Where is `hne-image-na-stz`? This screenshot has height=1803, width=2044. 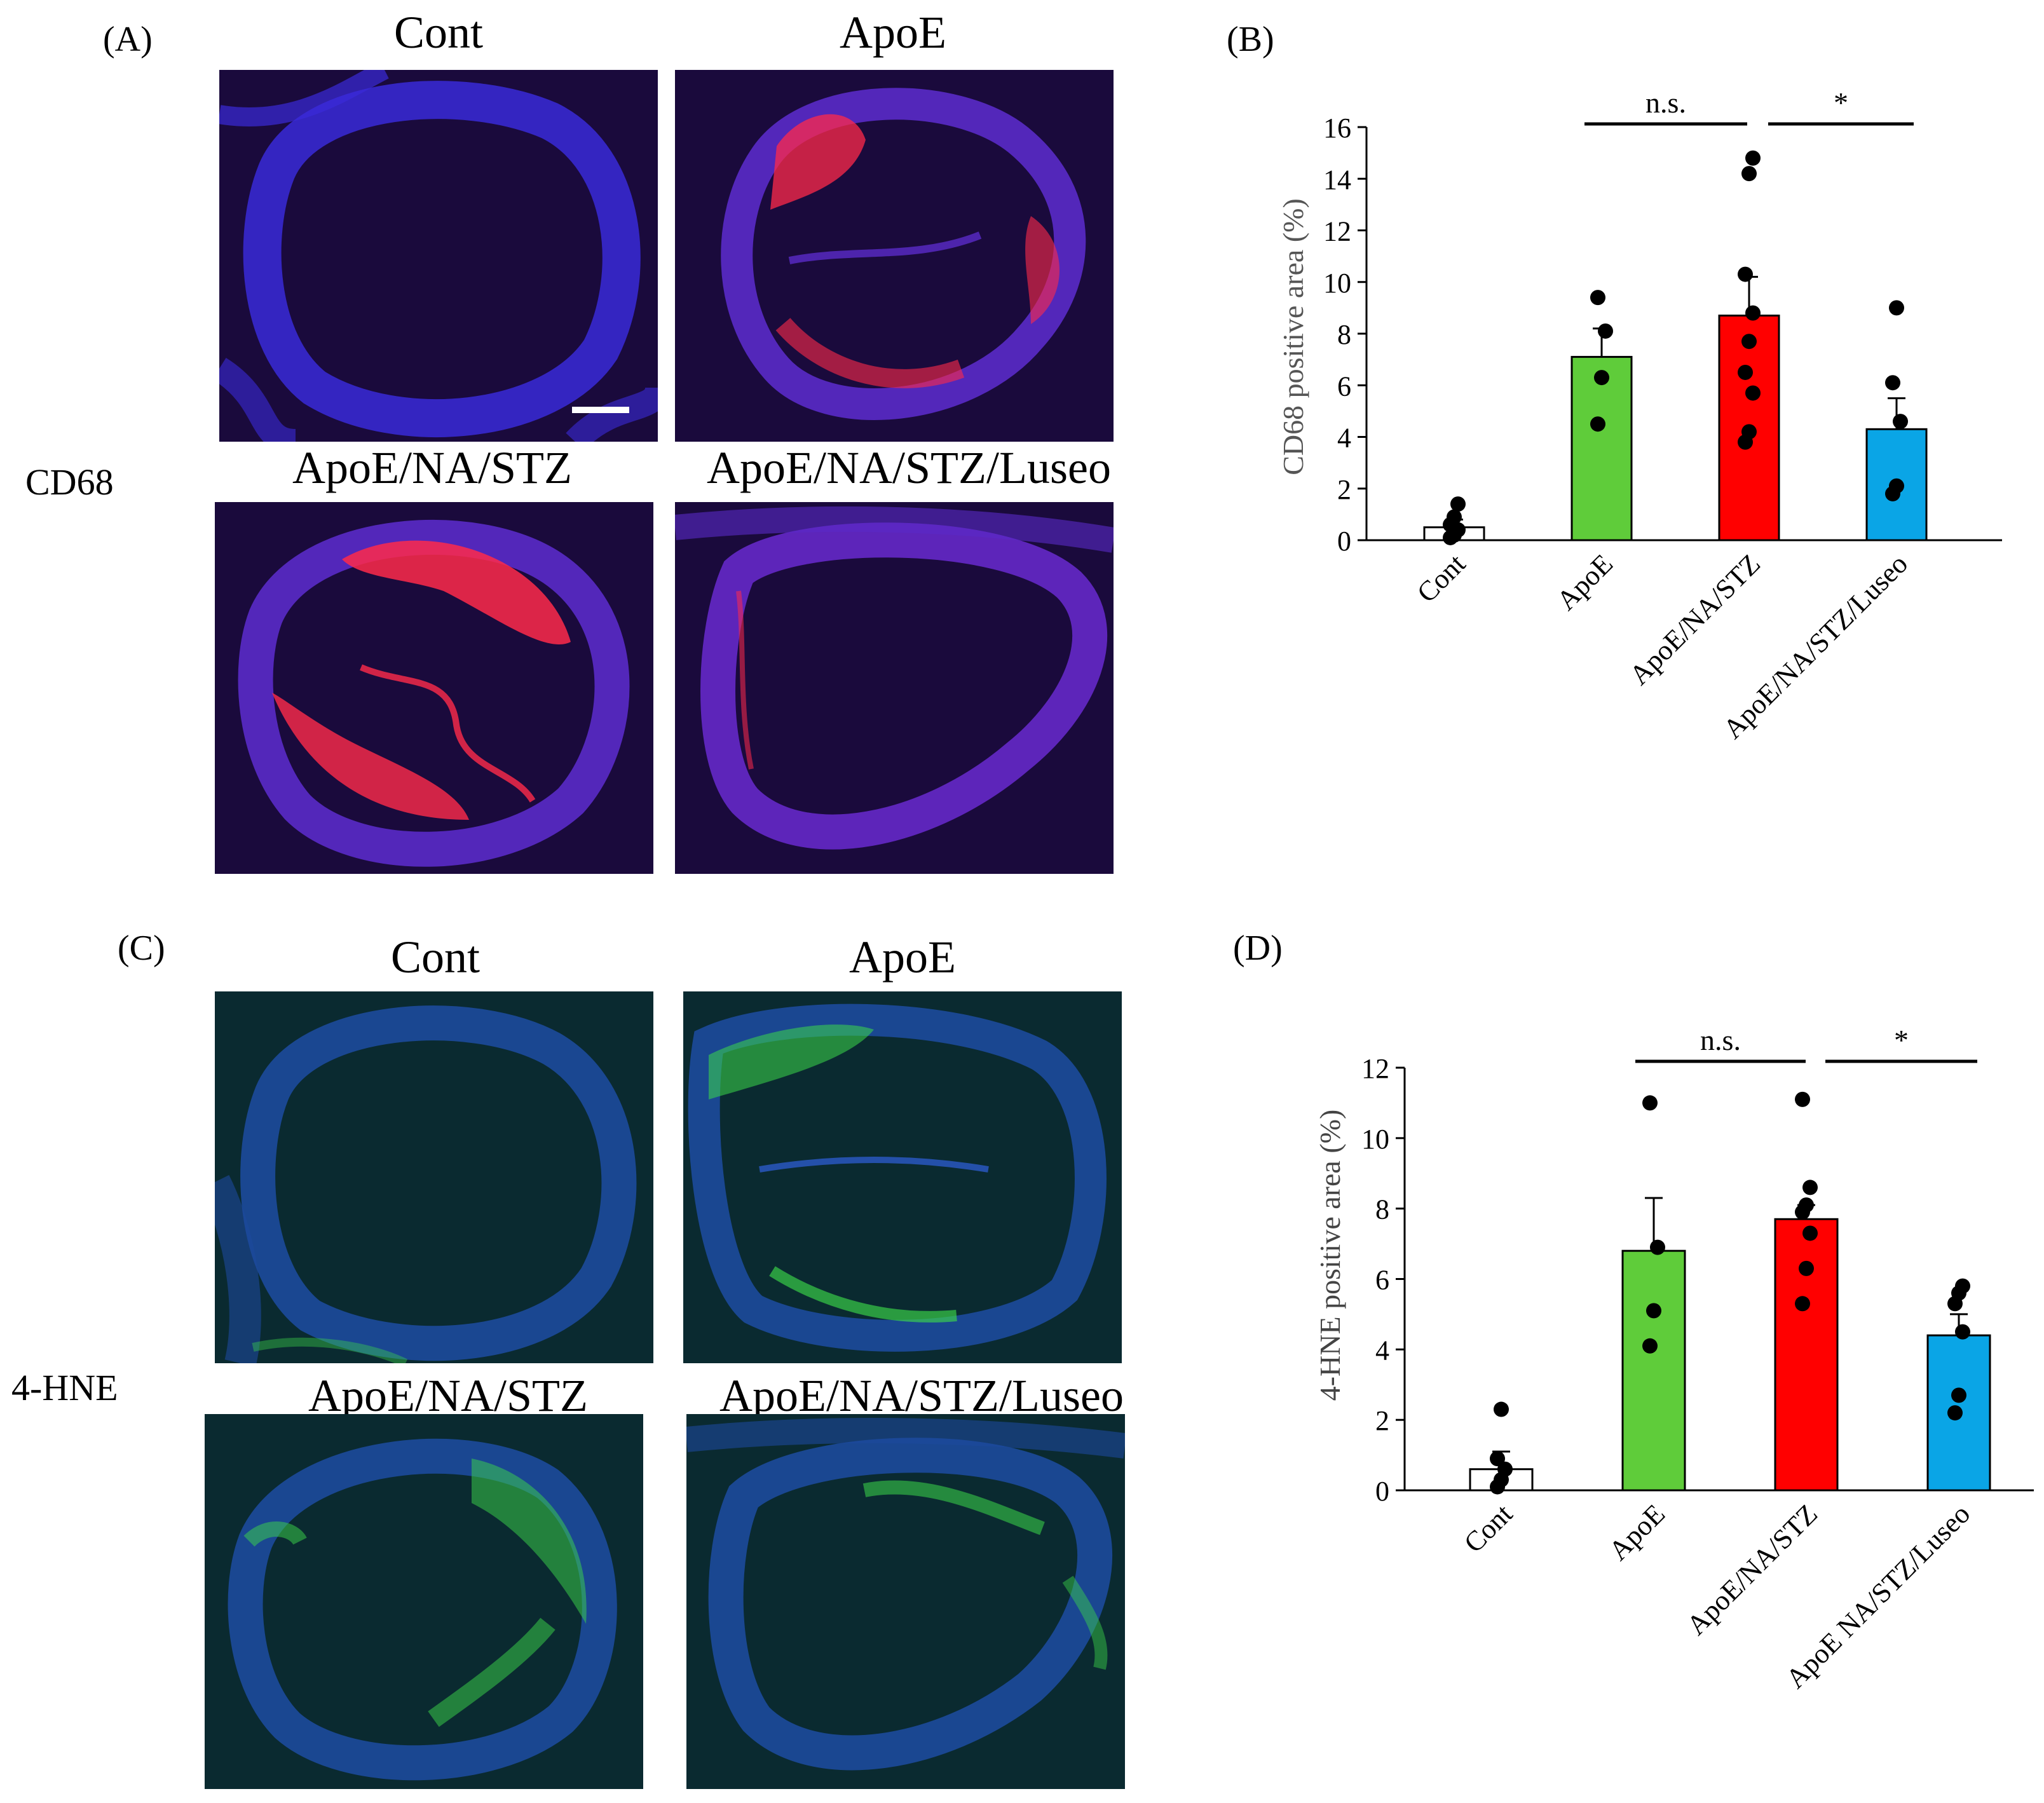 hne-image-na-stz is located at coordinates (424, 1601).